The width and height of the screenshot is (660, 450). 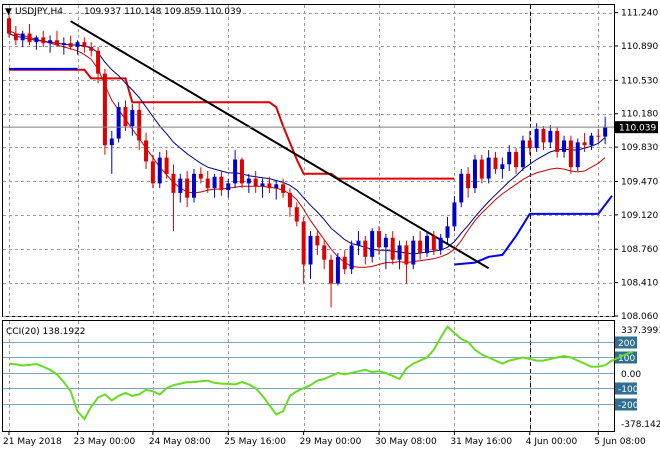 What do you see at coordinates (46, 332) in the screenshot?
I see `cci-indicator-label: CCI(20) 138.1922` at bounding box center [46, 332].